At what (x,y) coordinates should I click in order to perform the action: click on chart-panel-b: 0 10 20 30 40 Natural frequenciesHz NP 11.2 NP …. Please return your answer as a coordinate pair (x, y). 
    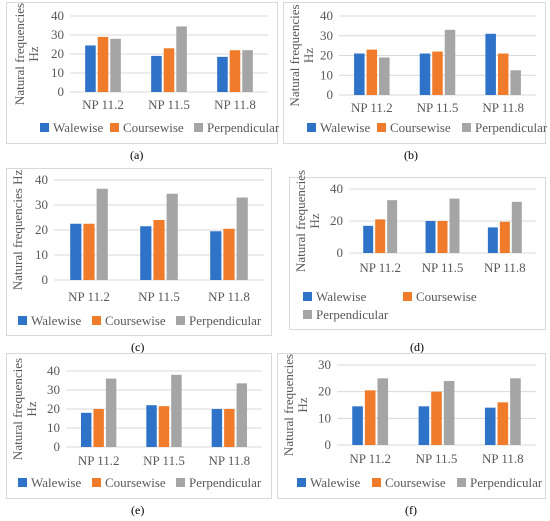
    Looking at the image, I should click on (415, 73).